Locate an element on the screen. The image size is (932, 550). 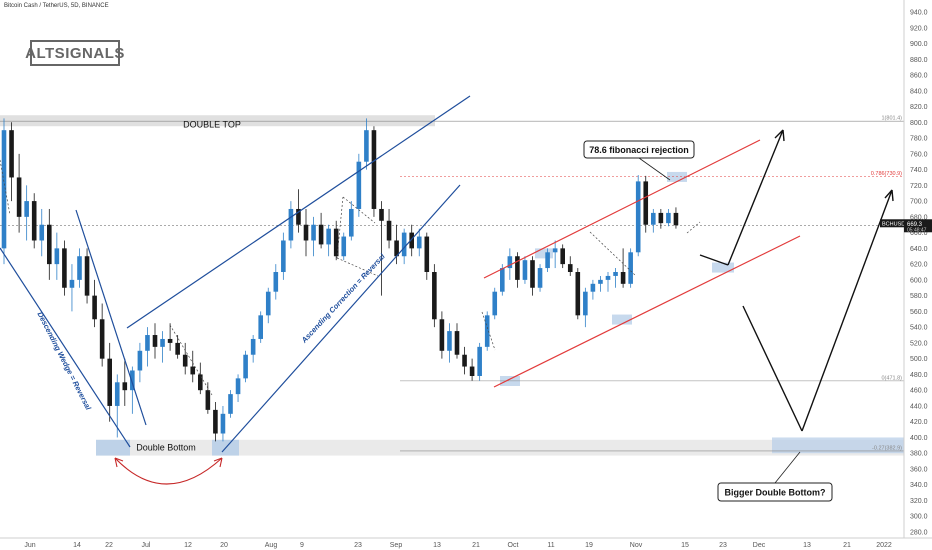
ascending-lower-line is located at coordinates (341, 318).